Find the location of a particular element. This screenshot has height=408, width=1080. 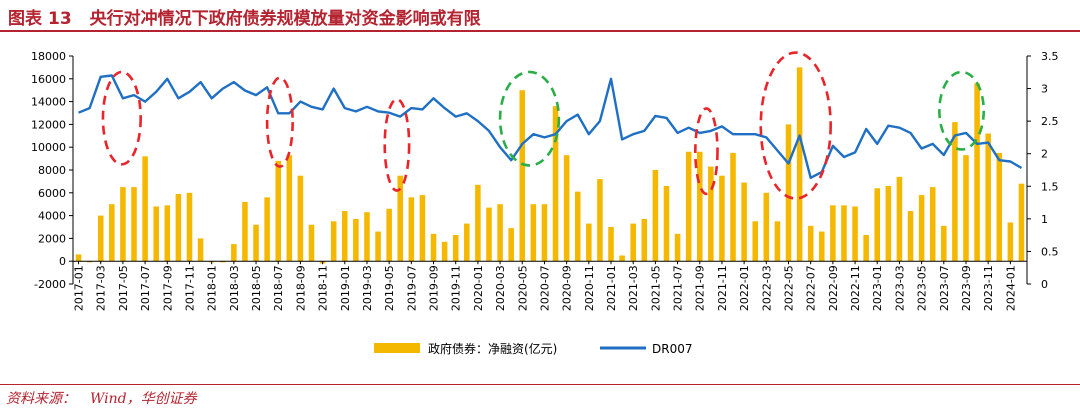

legend-label-line: DR007 is located at coordinates (672, 349).